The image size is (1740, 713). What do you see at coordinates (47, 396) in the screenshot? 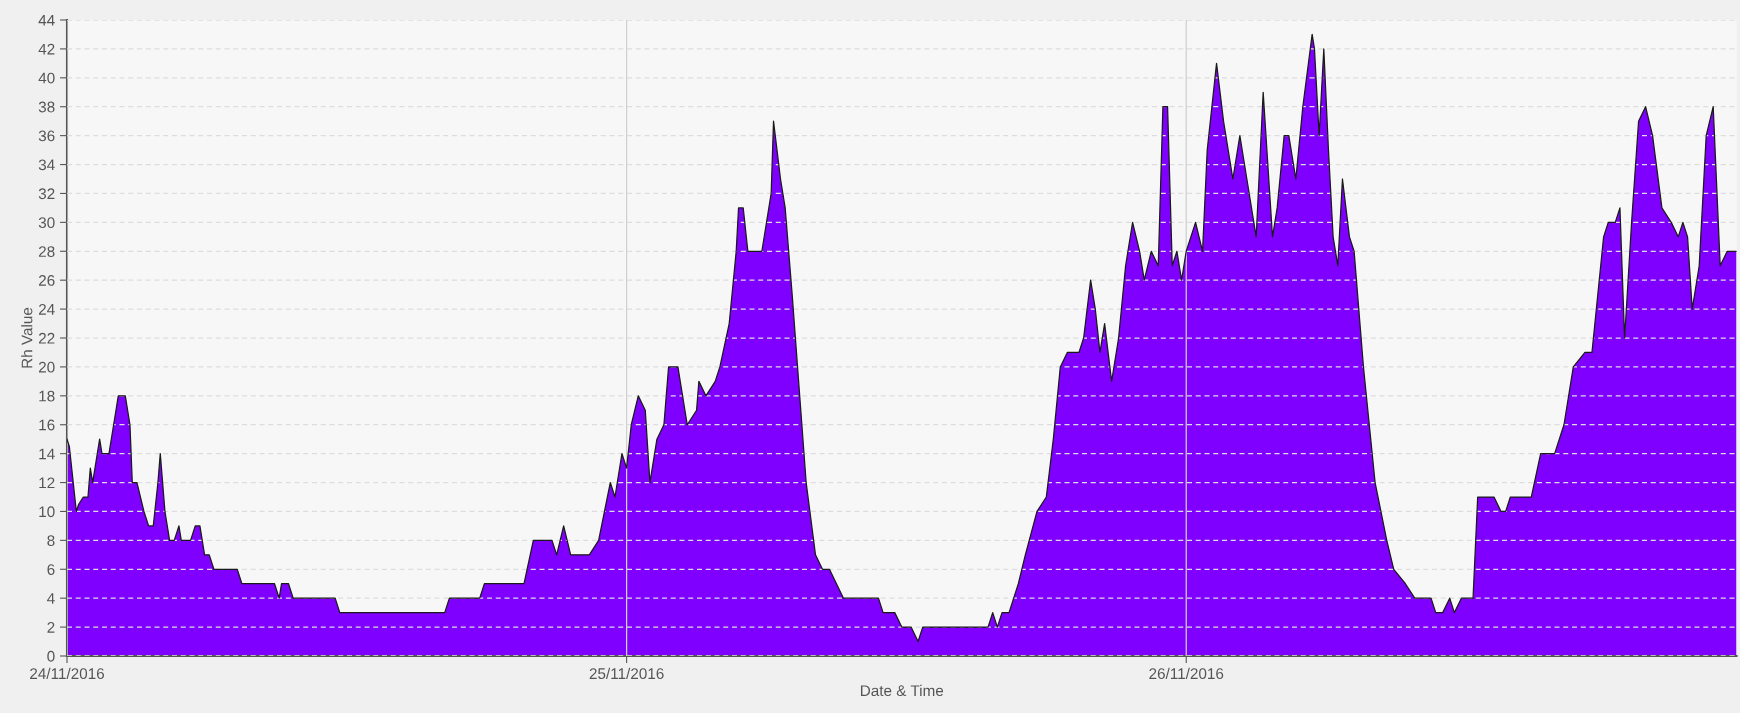
I see `y-tick-label: 18` at bounding box center [47, 396].